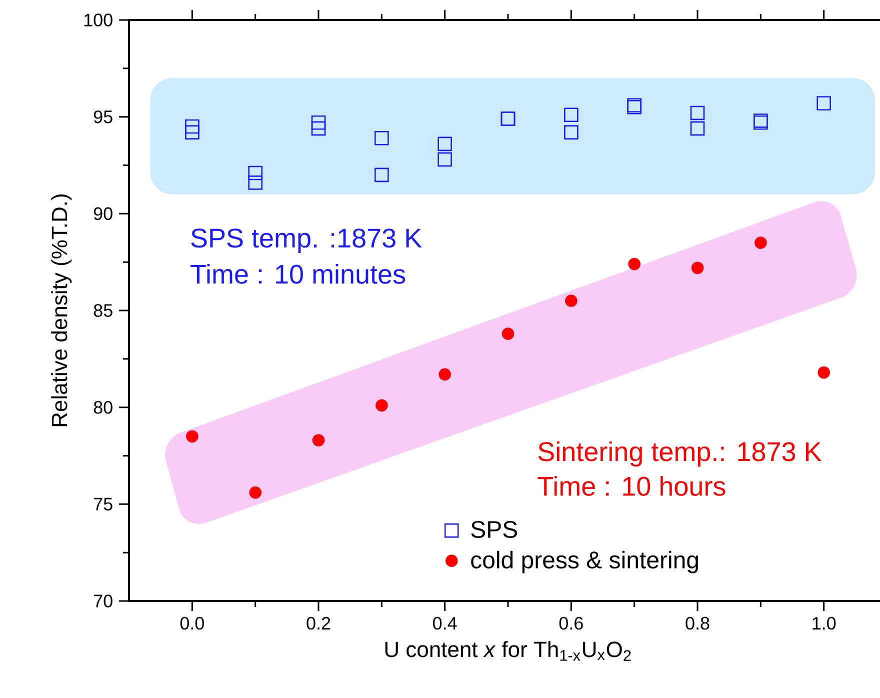 This screenshot has width=880, height=698. What do you see at coordinates (508, 651) in the screenshot?
I see `x-axis-title: U content x for Th$_{1-x}$U$_{x}$O$_{2}$` at bounding box center [508, 651].